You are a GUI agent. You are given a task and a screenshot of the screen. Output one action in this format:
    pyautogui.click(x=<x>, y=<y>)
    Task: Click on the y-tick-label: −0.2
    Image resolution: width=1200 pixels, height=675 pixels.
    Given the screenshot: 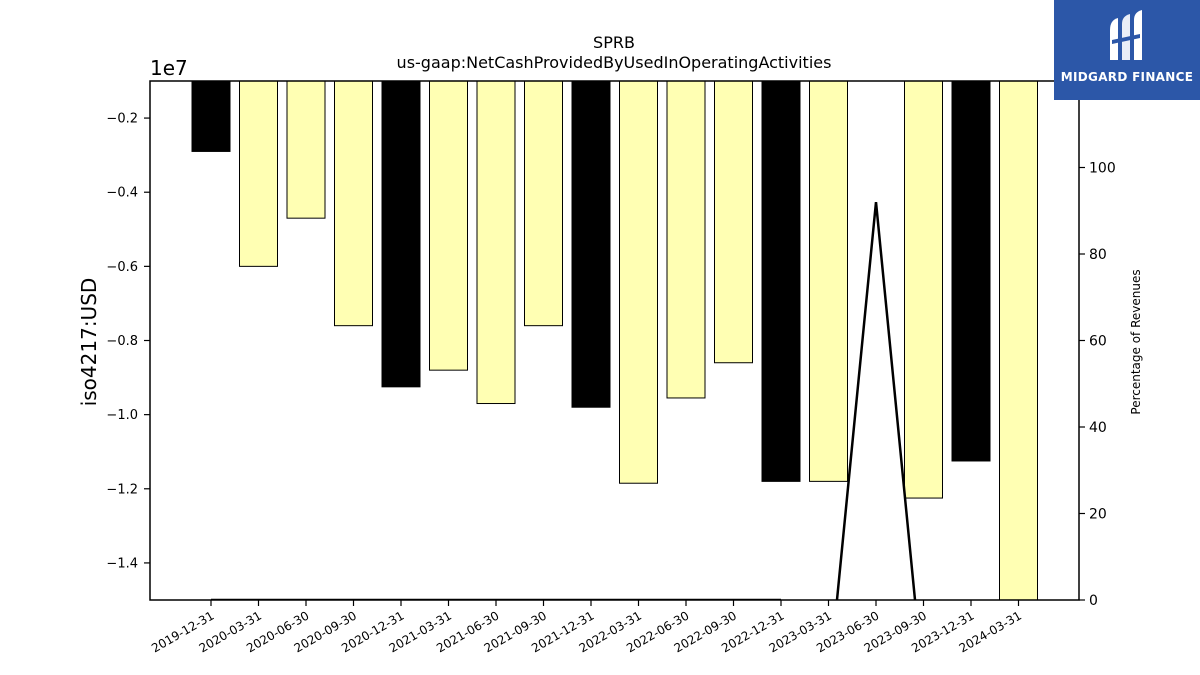 What is the action you would take?
    pyautogui.click(x=122, y=119)
    